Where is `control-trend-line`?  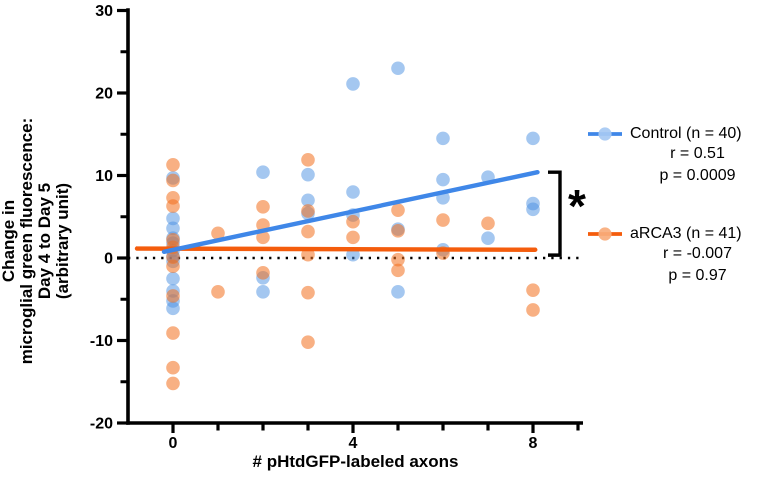
control-trend-line is located at coordinates (350, 212).